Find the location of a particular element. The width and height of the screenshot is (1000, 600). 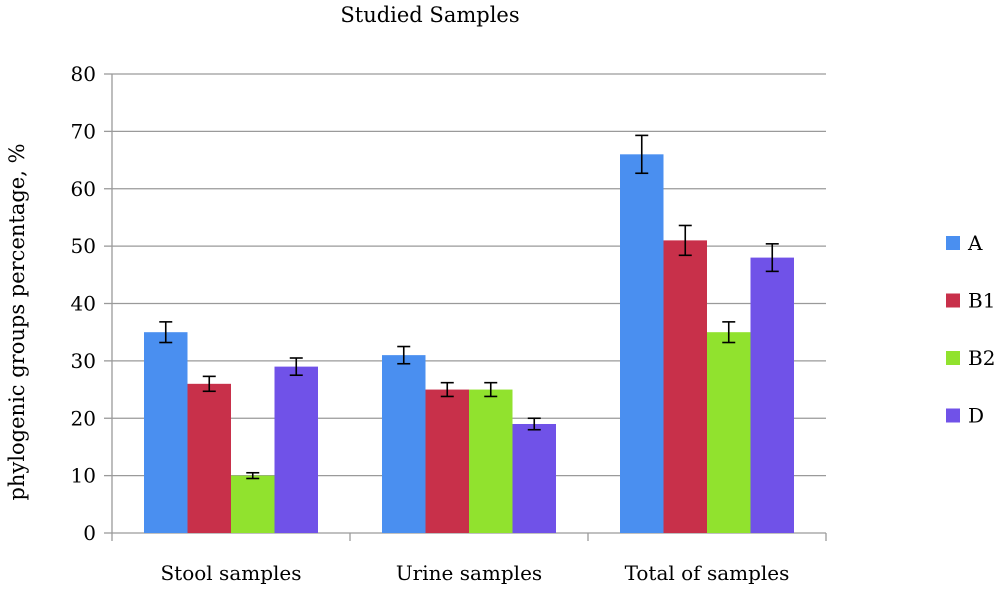

legend-swatch-a is located at coordinates (953, 243).